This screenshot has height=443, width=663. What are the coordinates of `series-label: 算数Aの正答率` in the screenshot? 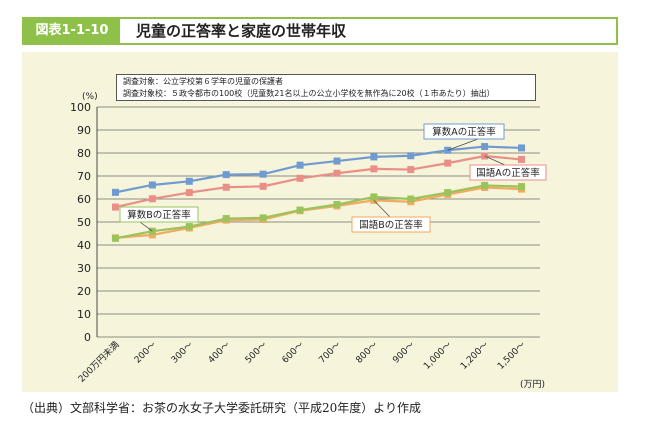 It's located at (464, 132).